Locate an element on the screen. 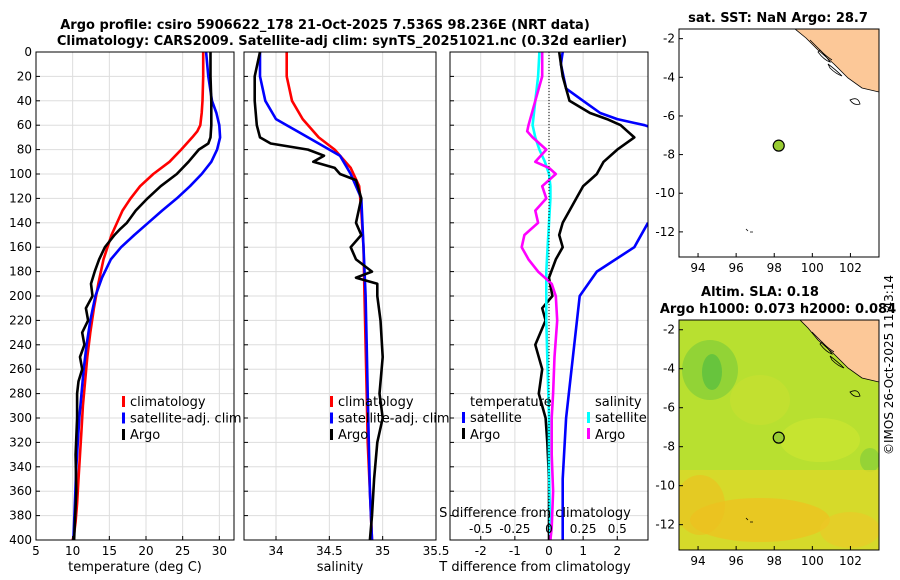  x-tick-label: 20 is located at coordinates (145, 551).